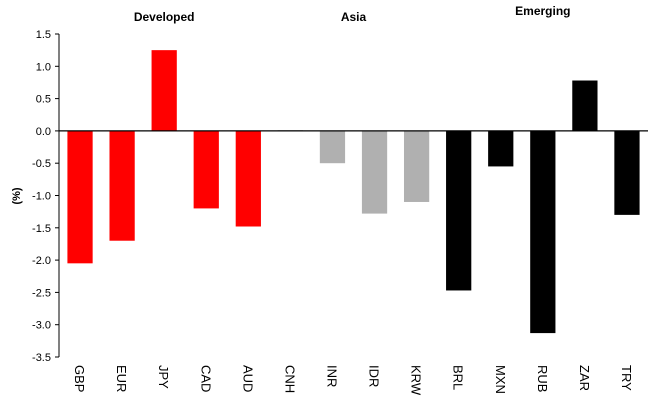  What do you see at coordinates (374, 172) in the screenshot?
I see `bar-idr` at bounding box center [374, 172].